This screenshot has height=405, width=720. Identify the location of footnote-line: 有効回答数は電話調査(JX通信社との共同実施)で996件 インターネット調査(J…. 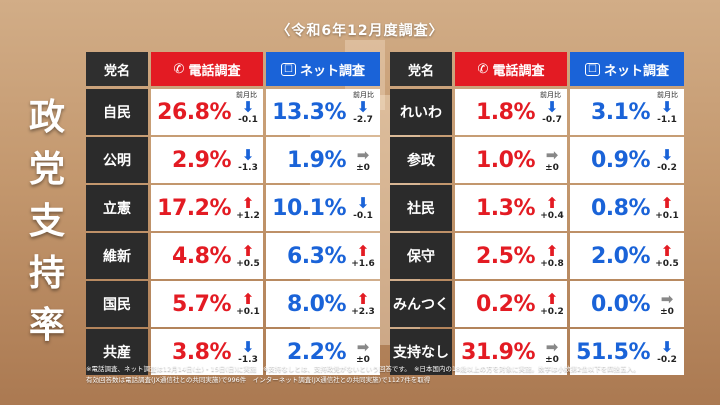
(258, 380).